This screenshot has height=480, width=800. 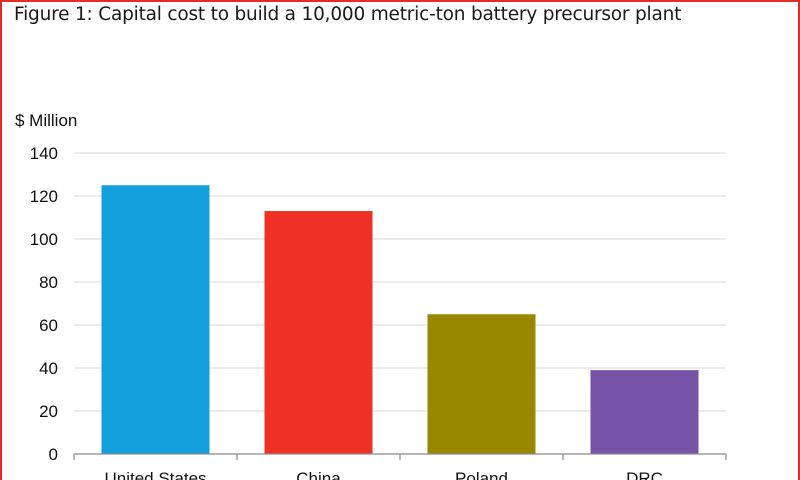 What do you see at coordinates (383, 474) in the screenshot?
I see `category-labels: United States China Poland DRC` at bounding box center [383, 474].